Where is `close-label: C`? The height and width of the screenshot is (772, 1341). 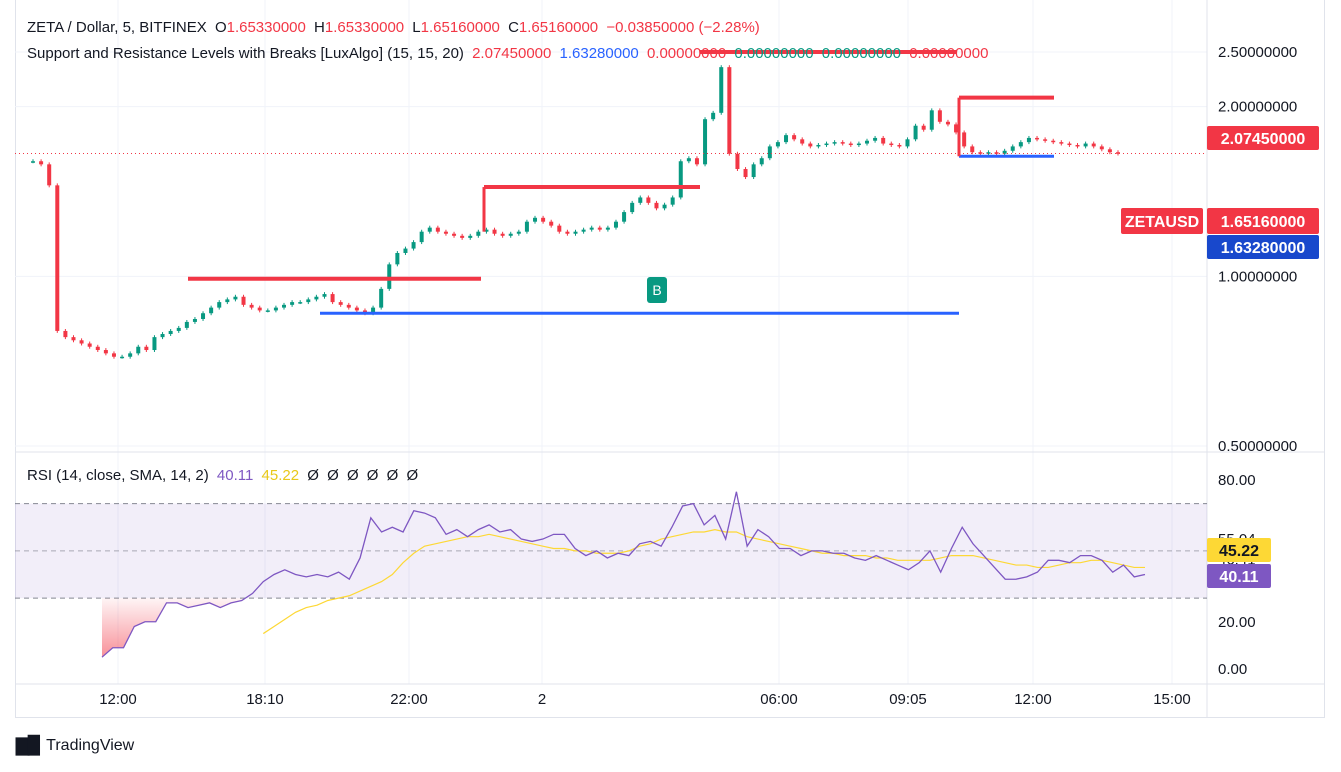 close-label: C is located at coordinates (513, 27).